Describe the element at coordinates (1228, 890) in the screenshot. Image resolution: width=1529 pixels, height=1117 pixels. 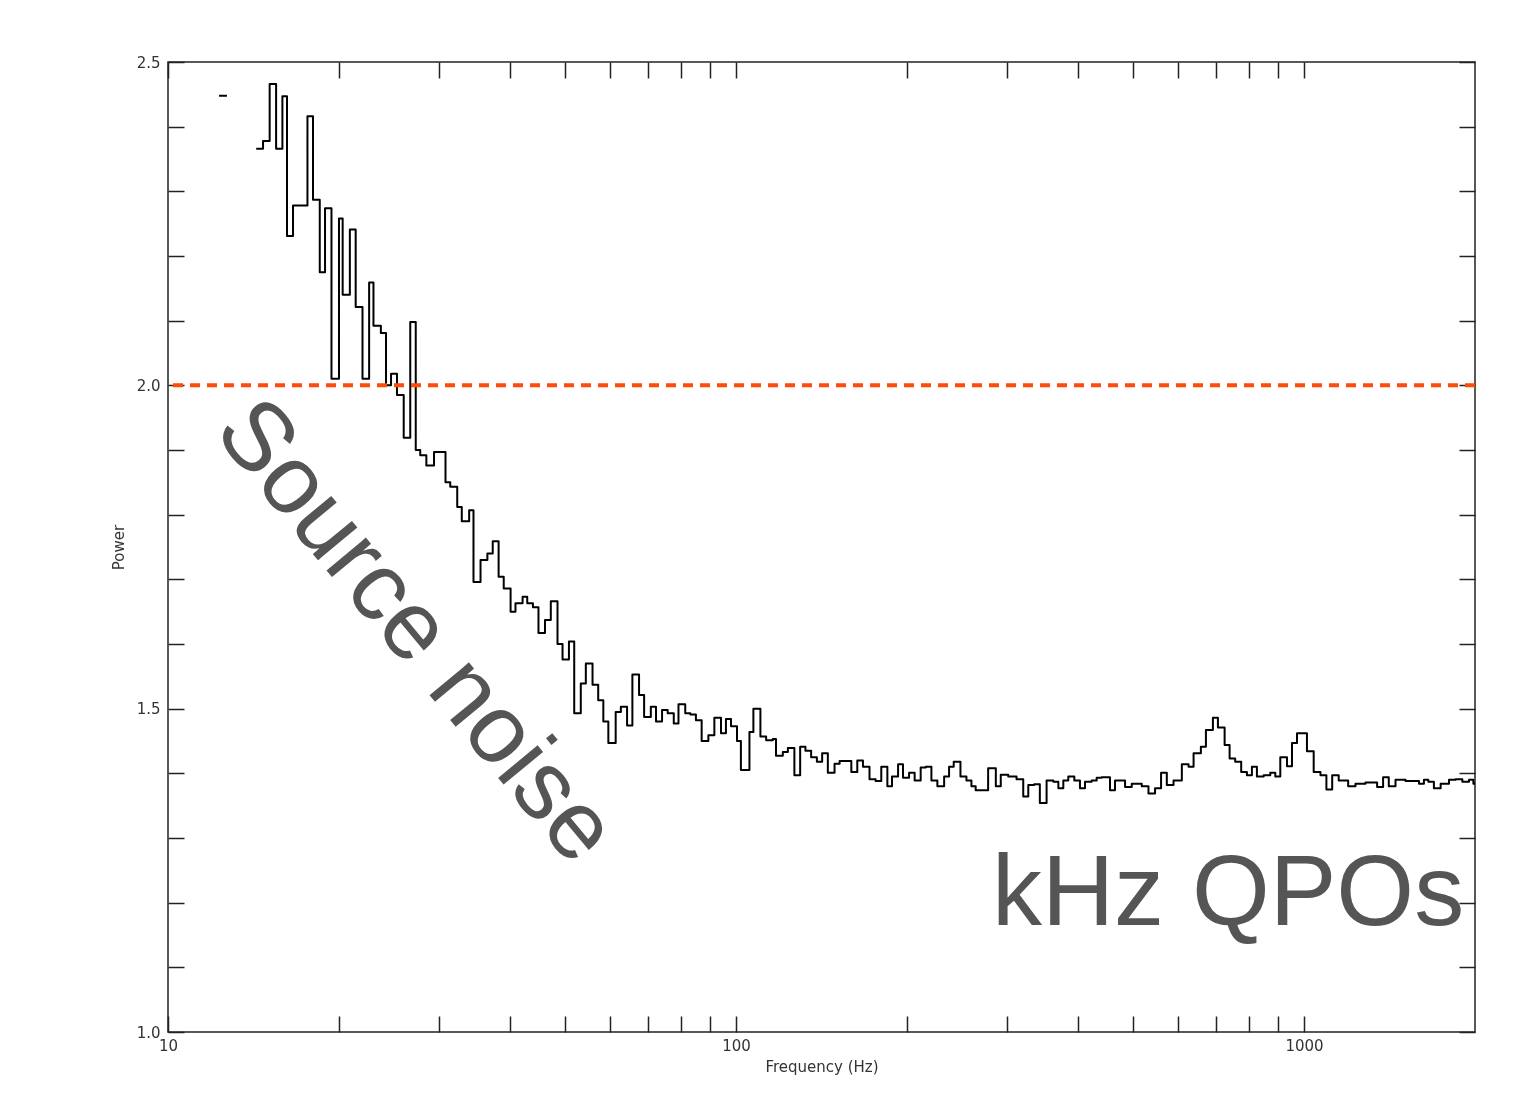
I see `annotation: kHz QPOs` at that location.